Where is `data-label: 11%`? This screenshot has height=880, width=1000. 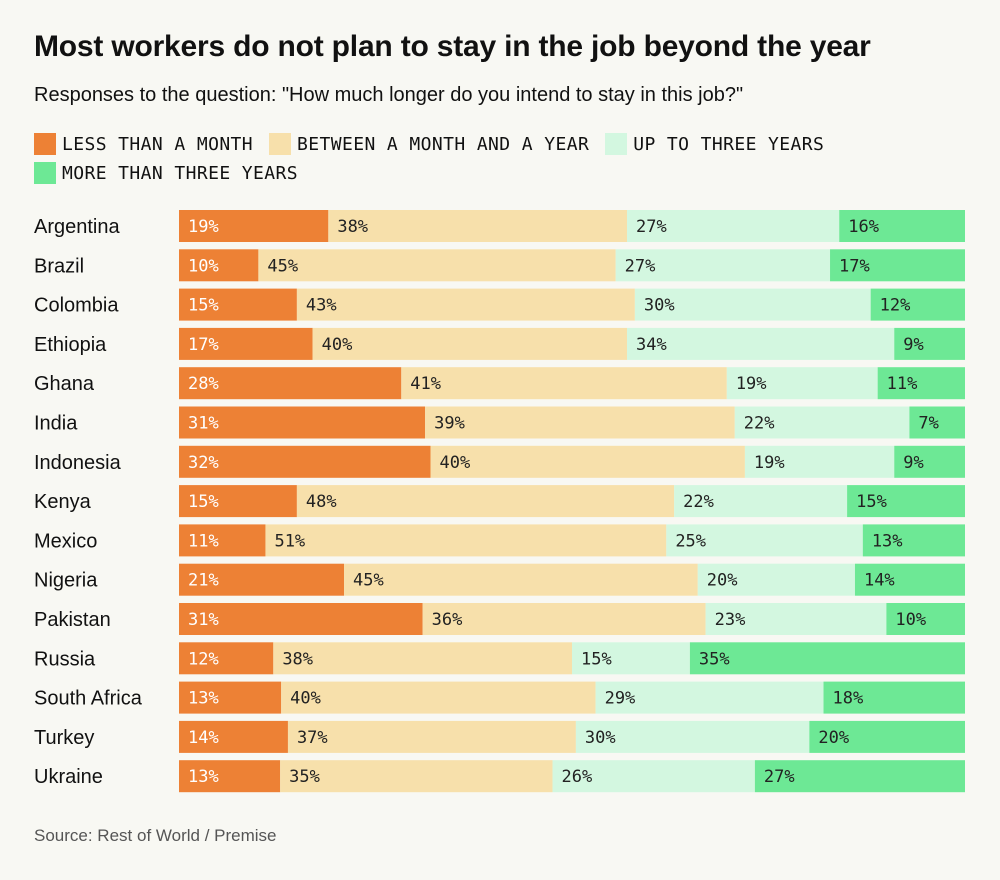
data-label: 11% is located at coordinates (203, 541).